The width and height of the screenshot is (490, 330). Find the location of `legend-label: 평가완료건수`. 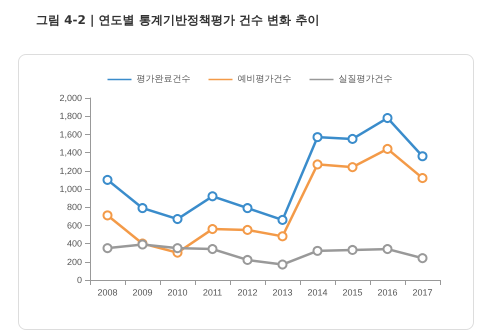

legend-label: 평가완료건수 is located at coordinates (163, 79).